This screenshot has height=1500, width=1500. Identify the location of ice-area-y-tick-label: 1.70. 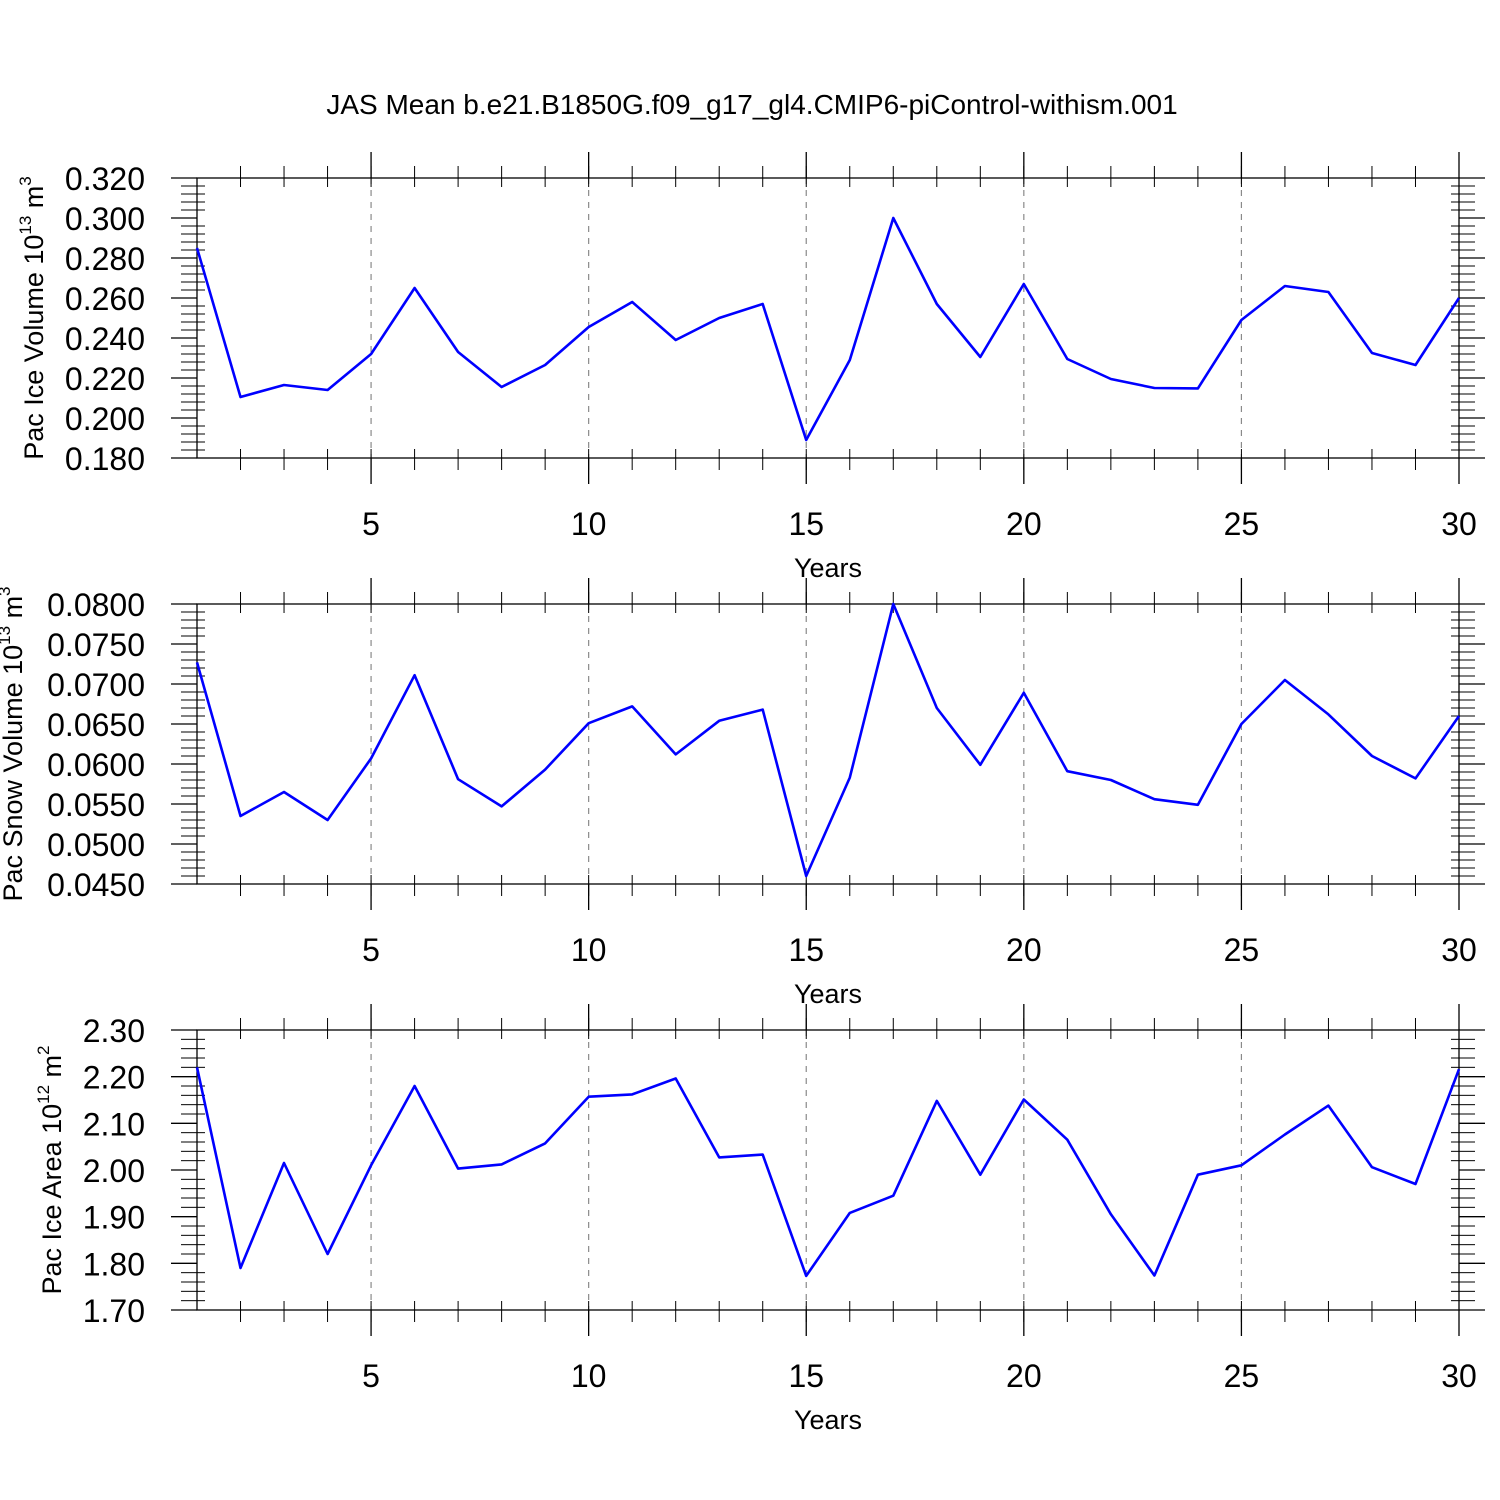
(114, 1311).